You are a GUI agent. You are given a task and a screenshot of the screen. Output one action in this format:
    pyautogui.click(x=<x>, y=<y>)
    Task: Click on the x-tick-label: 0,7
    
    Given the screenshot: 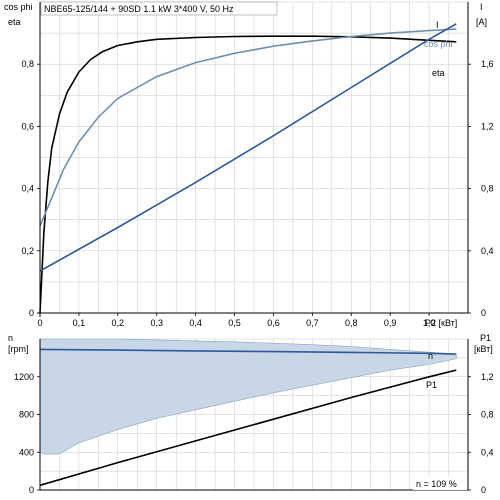 What is the action you would take?
    pyautogui.click(x=312, y=323)
    